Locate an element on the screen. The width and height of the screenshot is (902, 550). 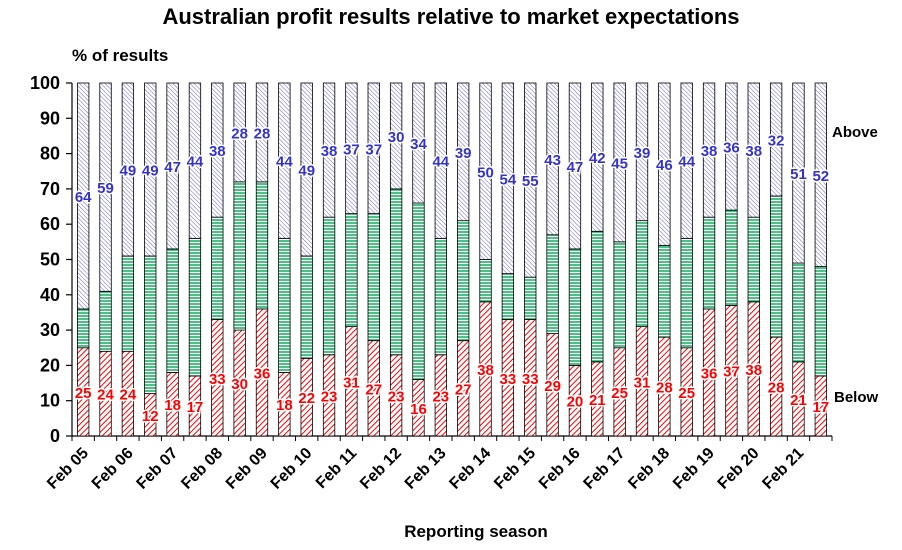
data-label-above: 45 is located at coordinates (619, 163).